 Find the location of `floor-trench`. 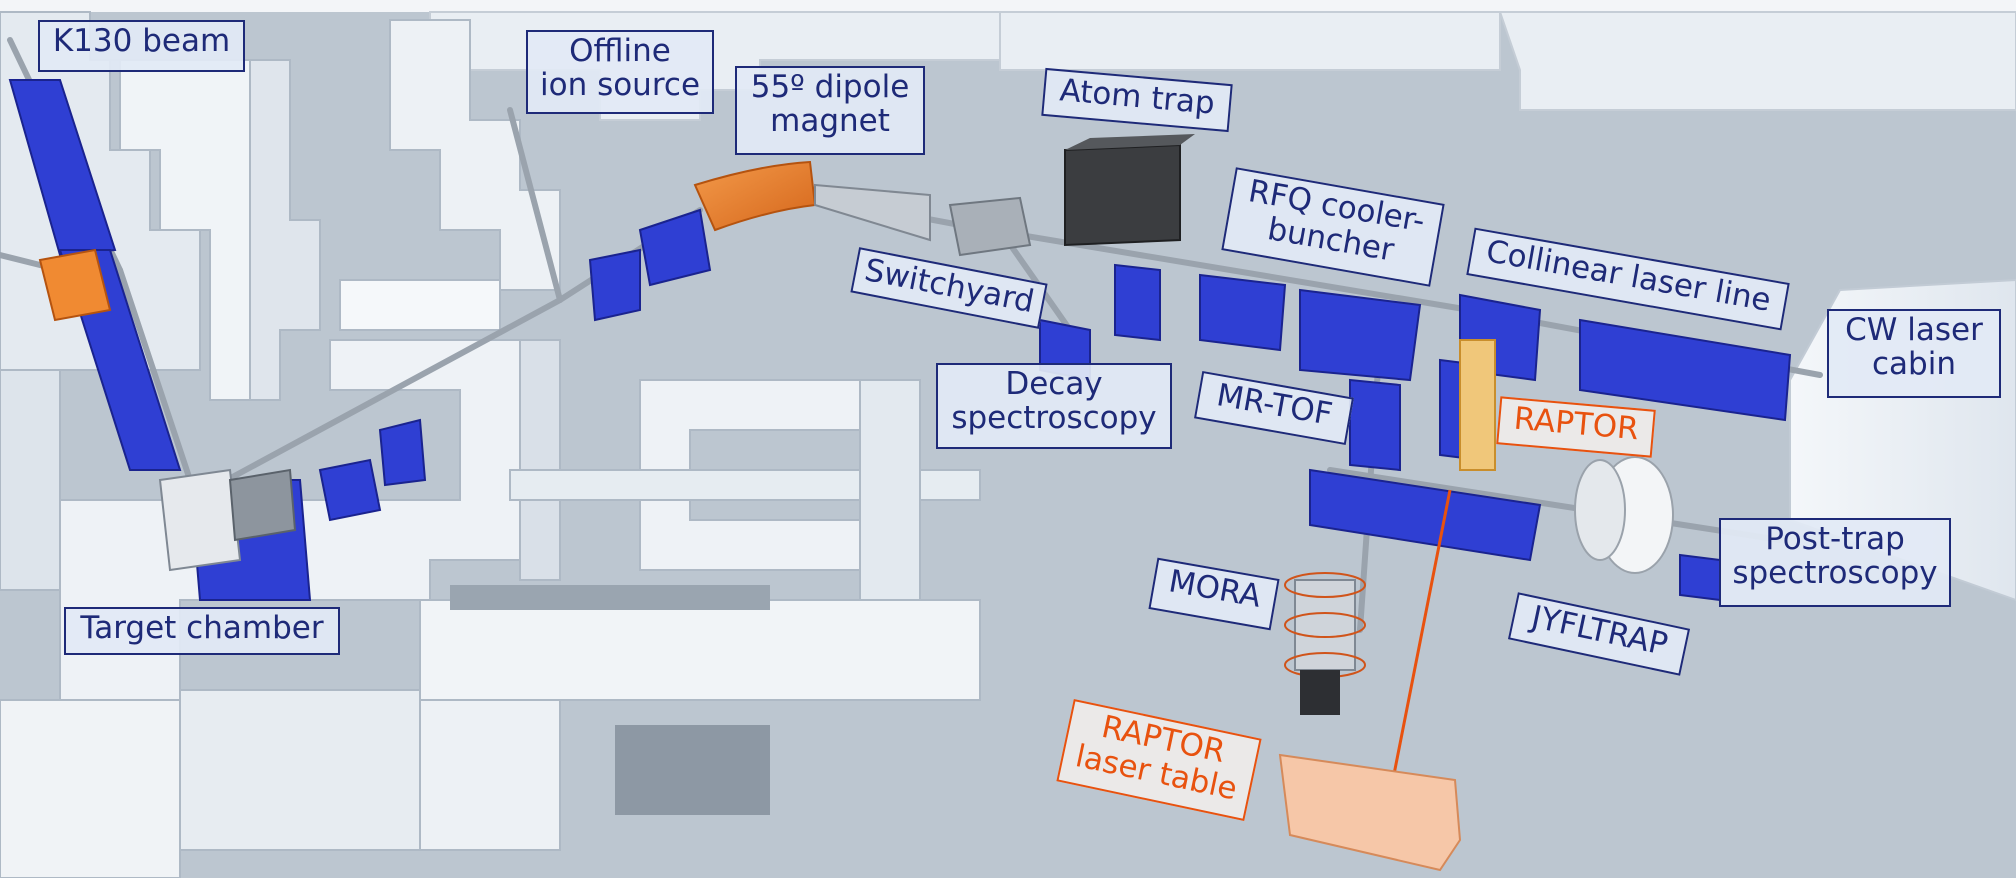

floor-trench is located at coordinates (610, 597).